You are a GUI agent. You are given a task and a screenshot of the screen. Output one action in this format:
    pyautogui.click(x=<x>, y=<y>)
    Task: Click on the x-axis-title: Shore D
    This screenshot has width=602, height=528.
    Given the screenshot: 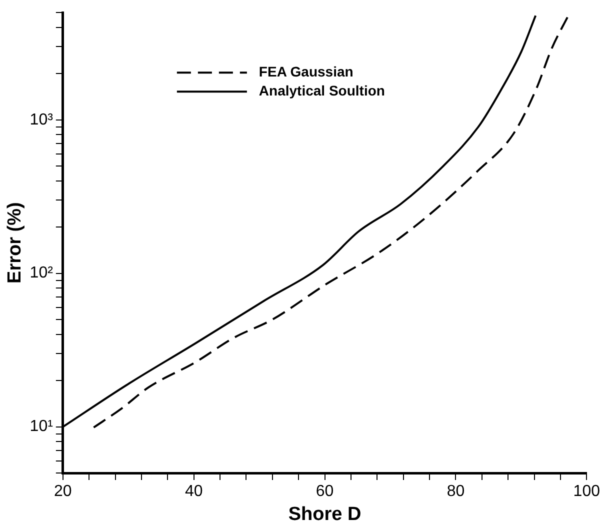 What is the action you would take?
    pyautogui.click(x=325, y=514)
    